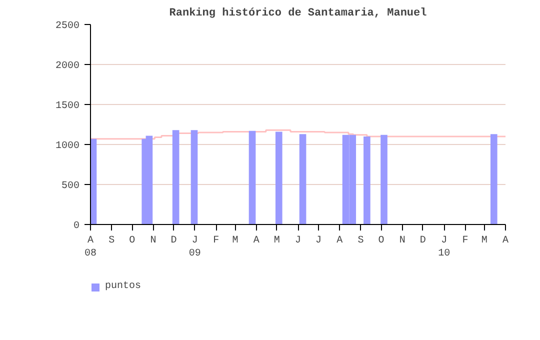 This screenshot has height=340, width=540. Describe the element at coordinates (67, 26) in the screenshot. I see `y-tick-label: 2500` at that location.